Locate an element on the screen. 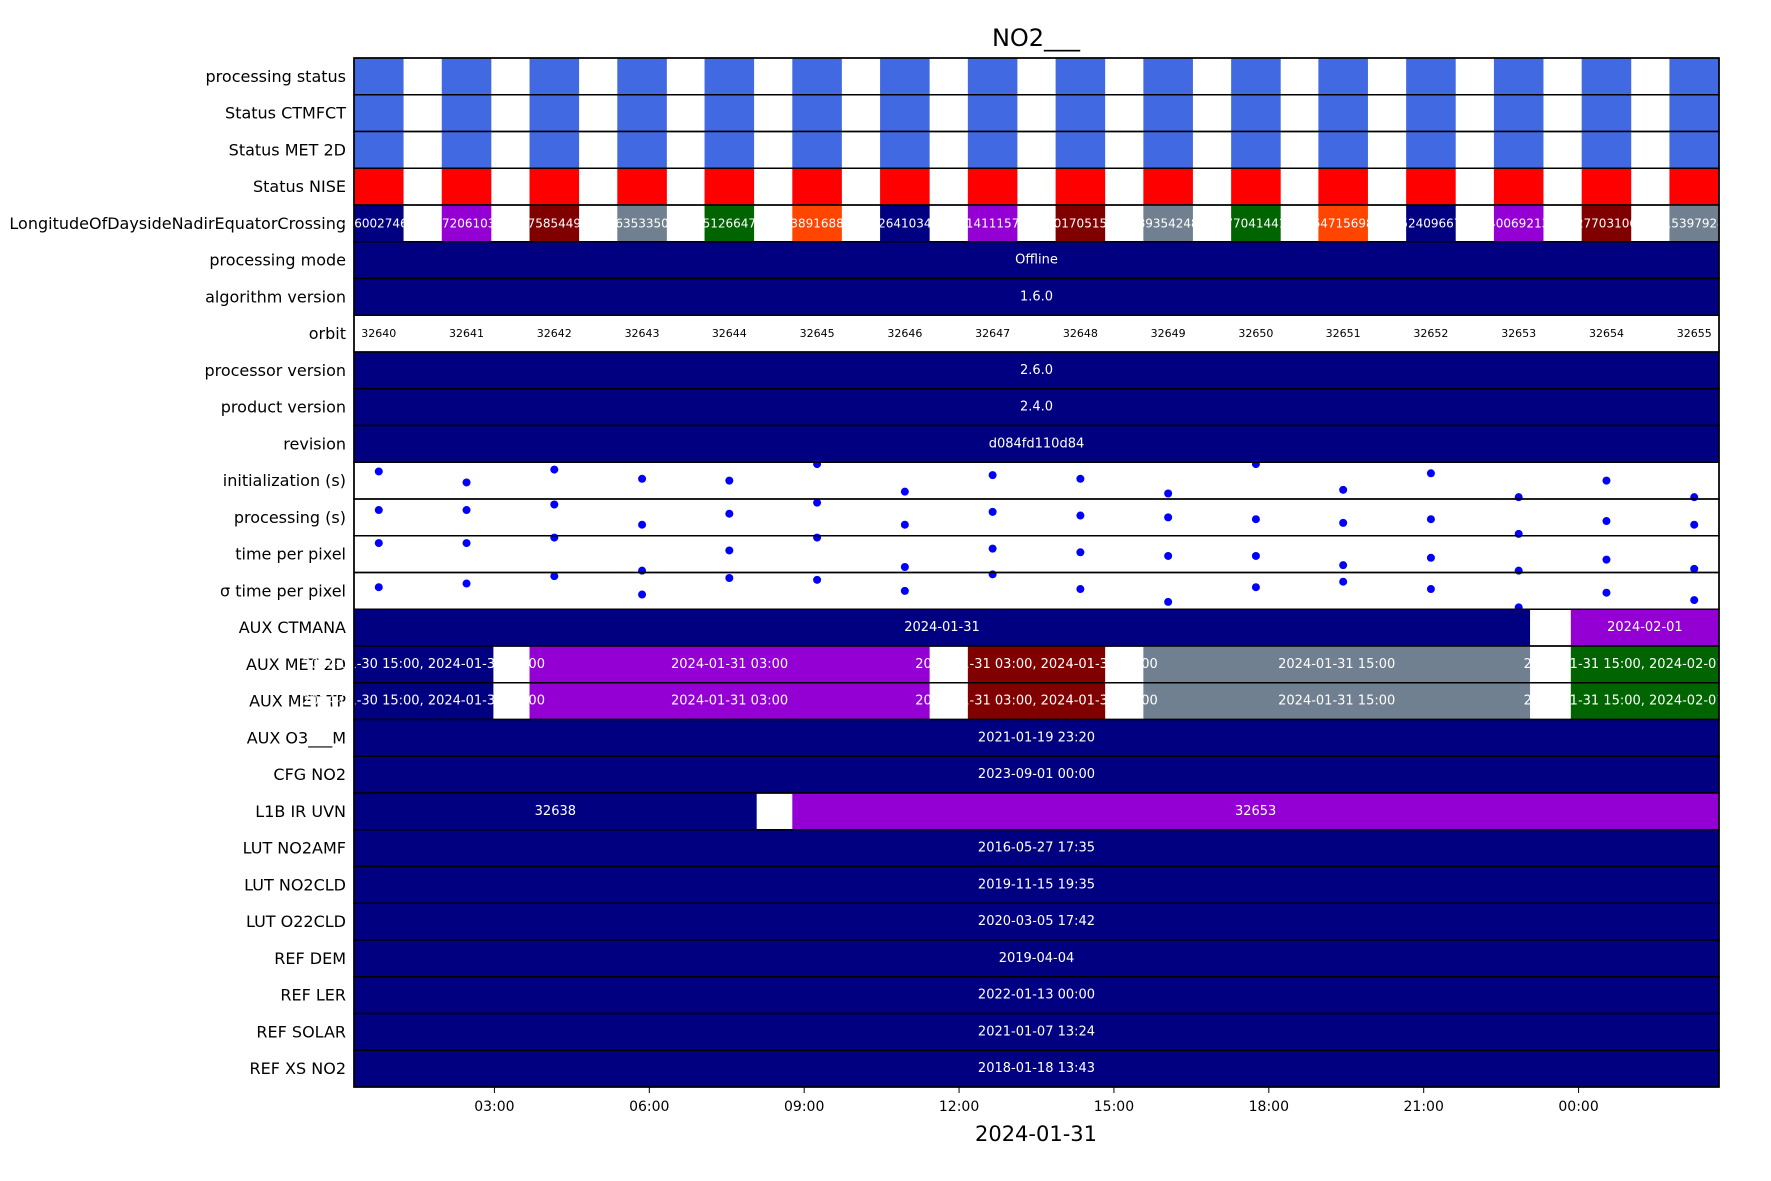 Image resolution: width=1771 pixels, height=1181 pixels. orbit-number: 32651 is located at coordinates (1343, 333).